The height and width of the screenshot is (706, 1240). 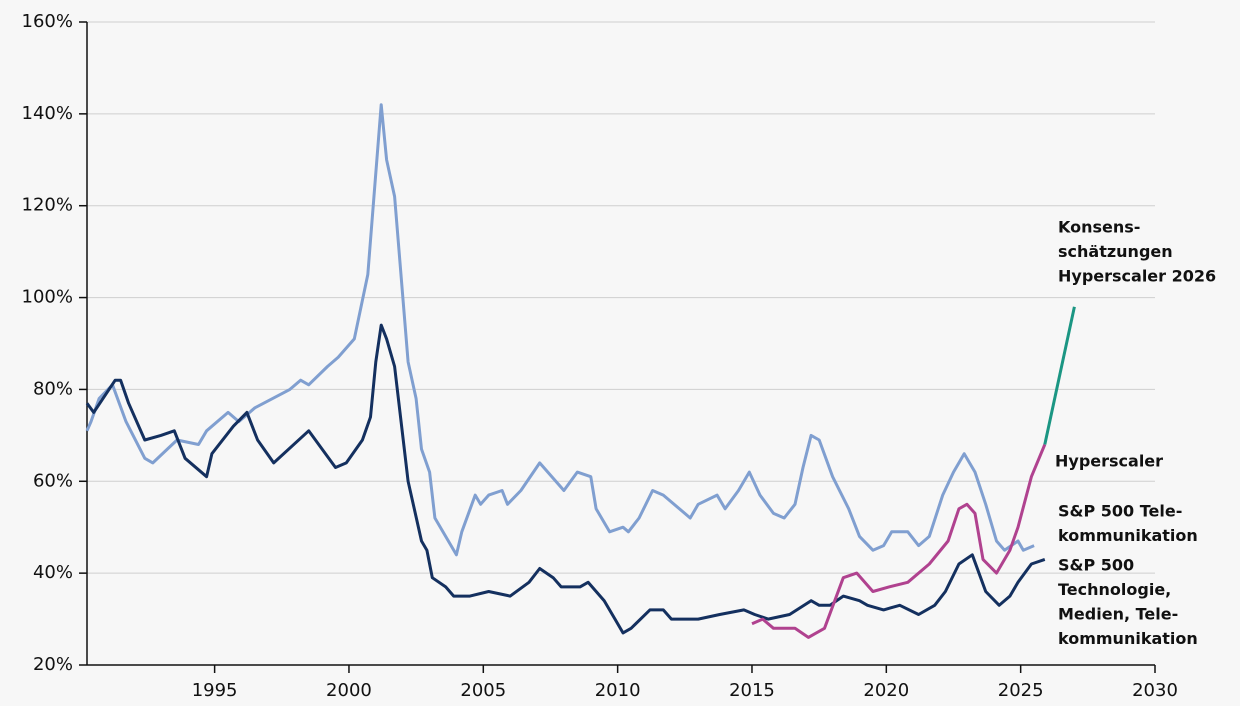 What do you see at coordinates (1096, 565) in the screenshot?
I see `series-label: S&P 500` at bounding box center [1096, 565].